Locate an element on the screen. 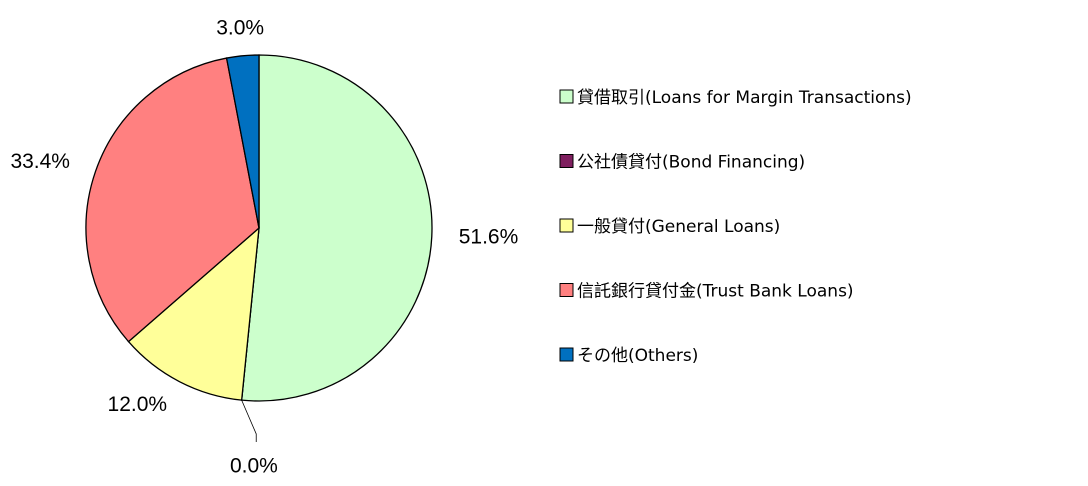  leader-line is located at coordinates (249, 420).